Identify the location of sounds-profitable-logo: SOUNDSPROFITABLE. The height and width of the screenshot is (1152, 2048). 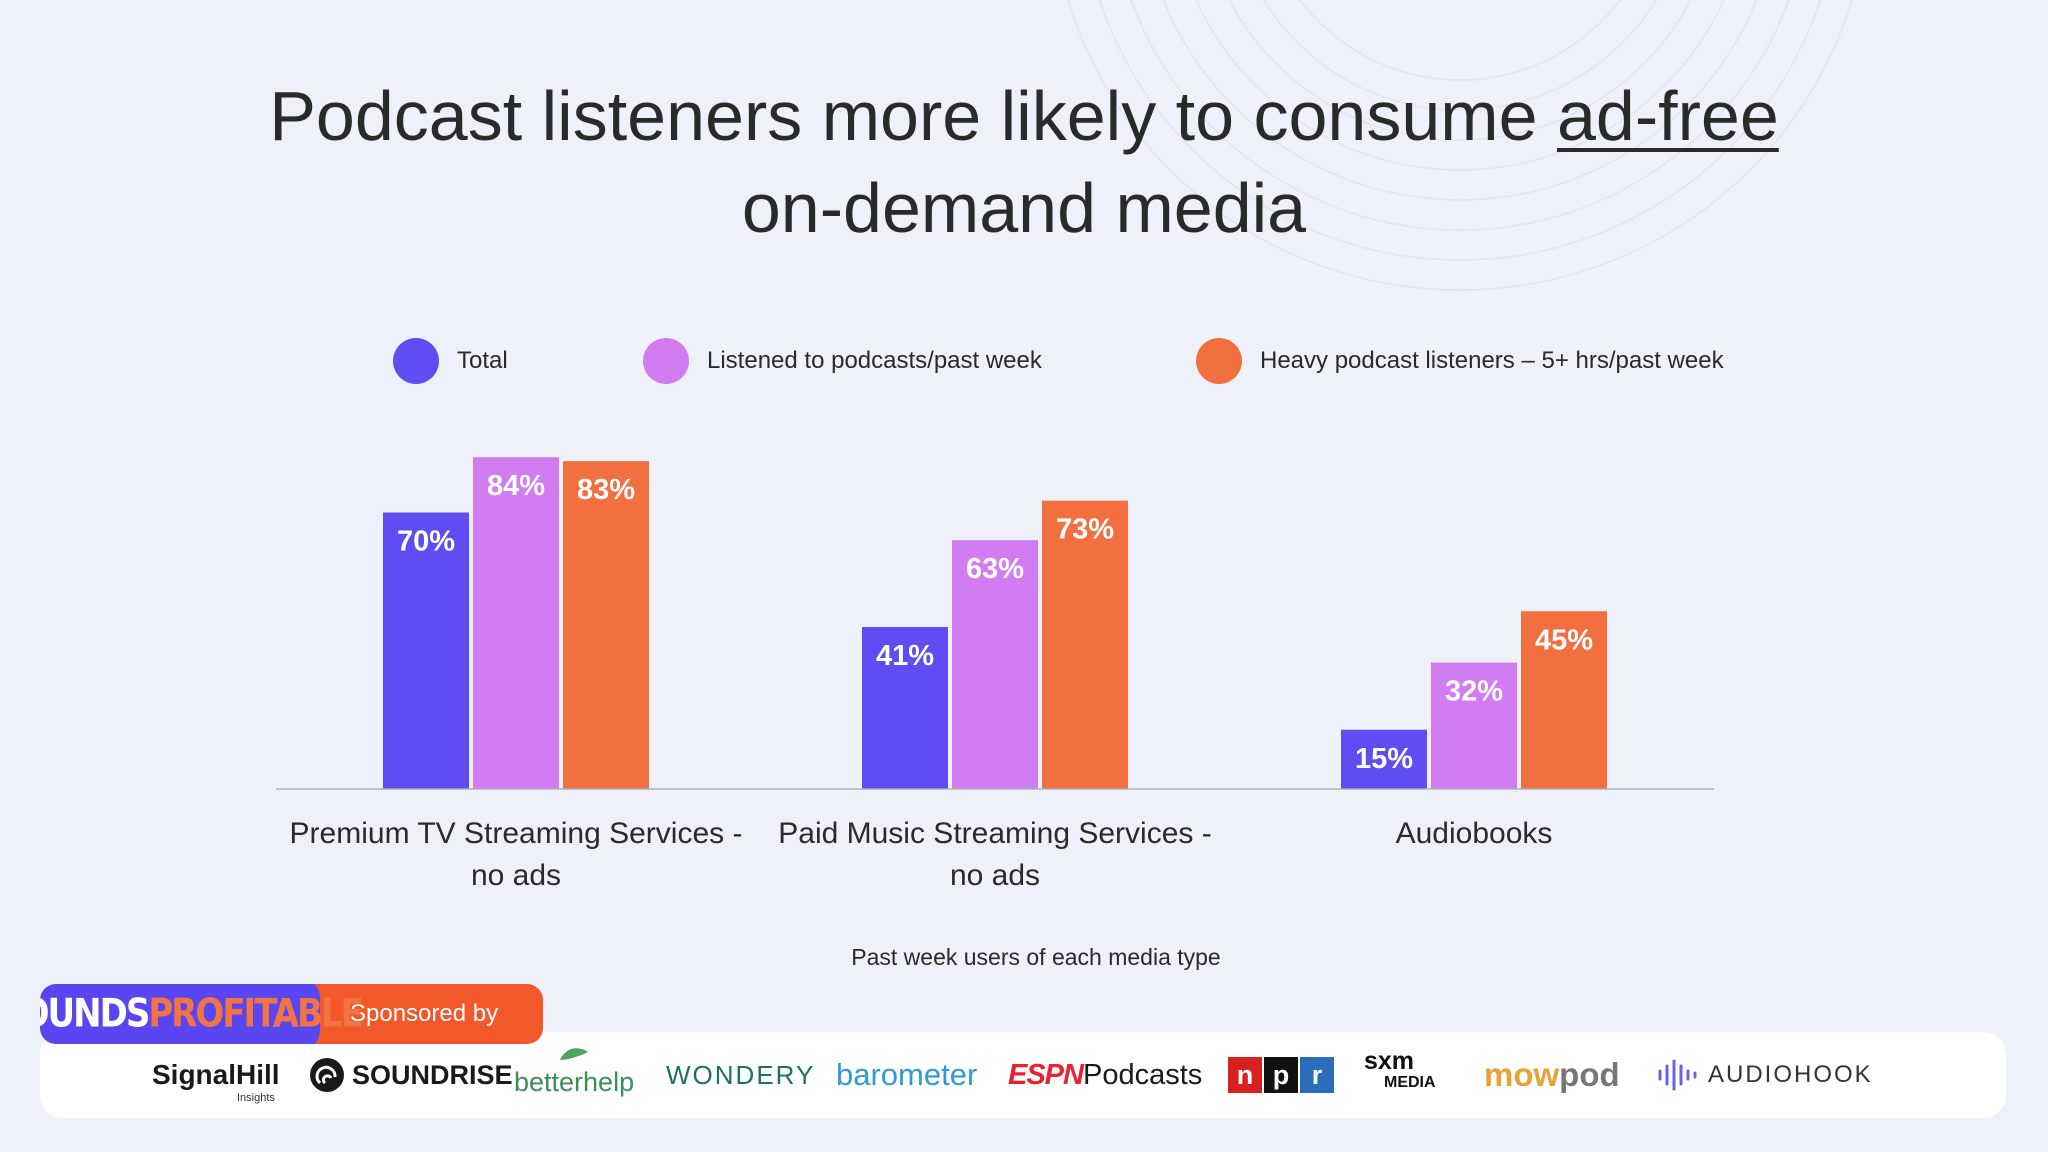
(202, 1014).